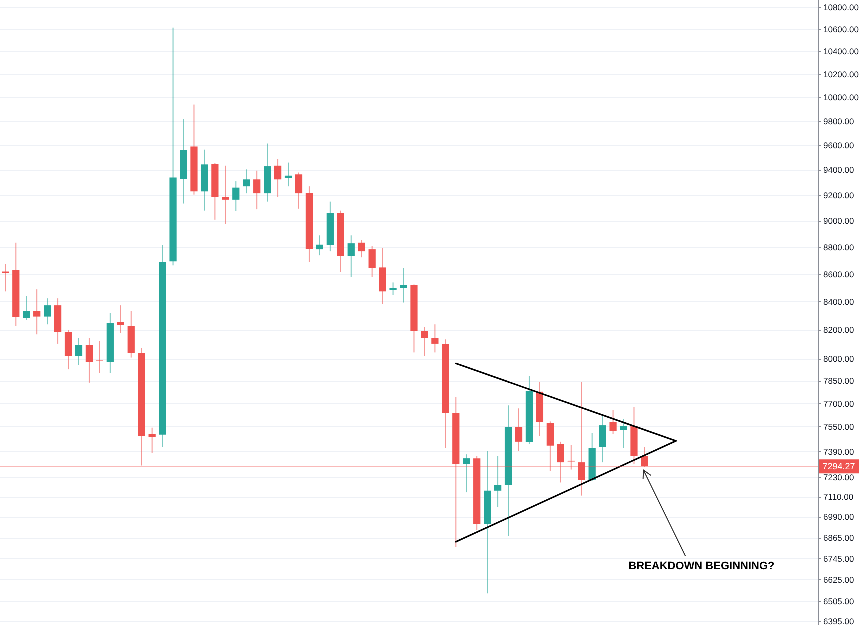 This screenshot has width=860, height=625. Describe the element at coordinates (839, 620) in the screenshot. I see `y-tick-label: 6395.00` at that location.